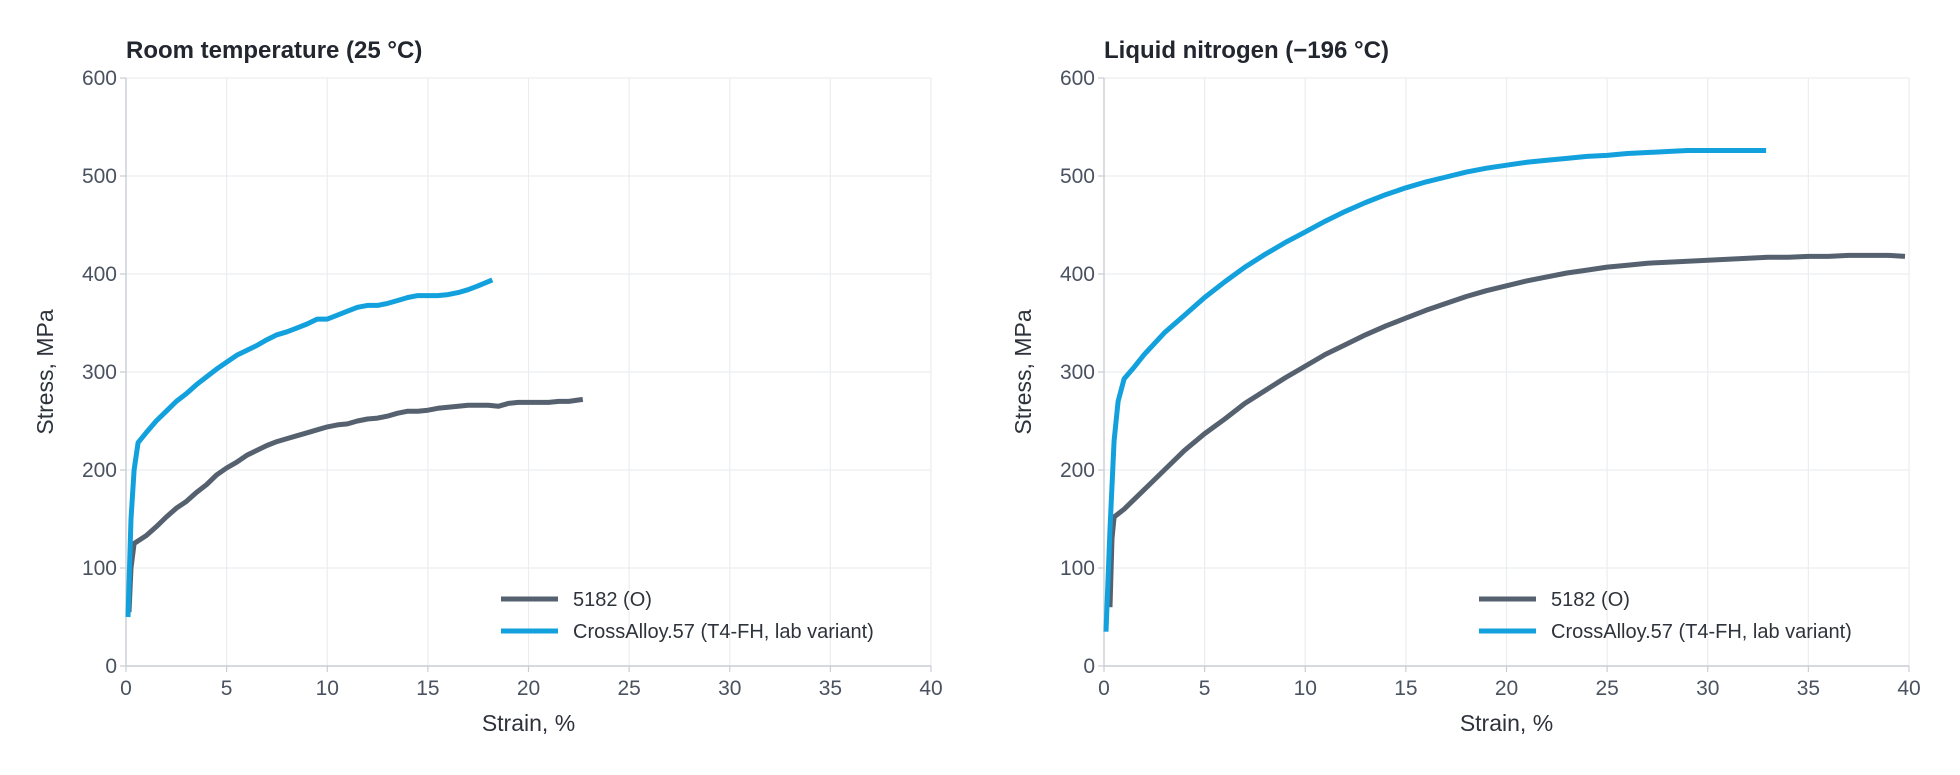 This screenshot has height=775, width=1960. I want to click on chart-title: Liquid nitrogen (−196 °C), so click(1246, 50).